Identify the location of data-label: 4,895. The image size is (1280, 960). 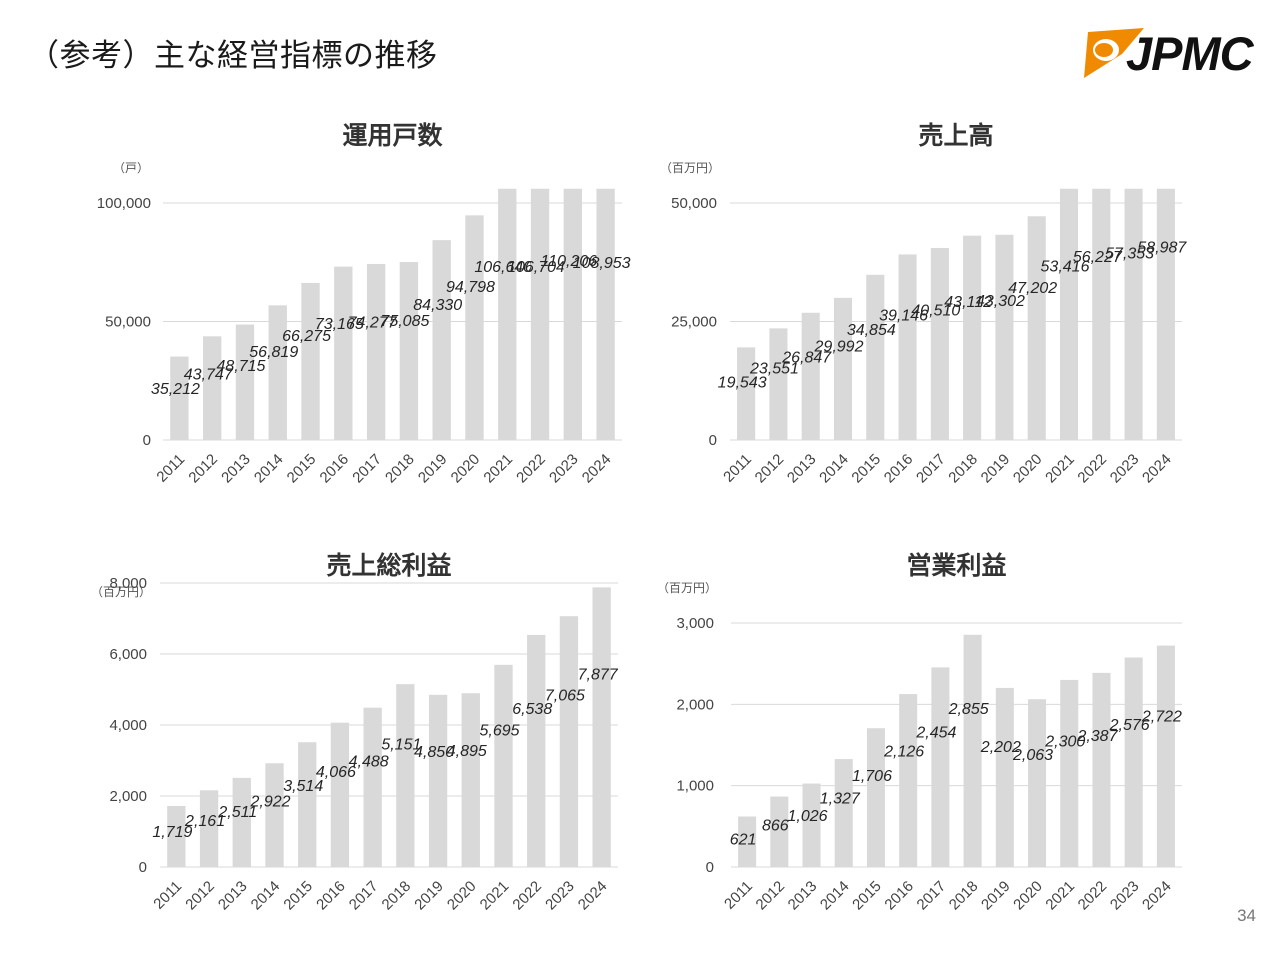
(467, 751).